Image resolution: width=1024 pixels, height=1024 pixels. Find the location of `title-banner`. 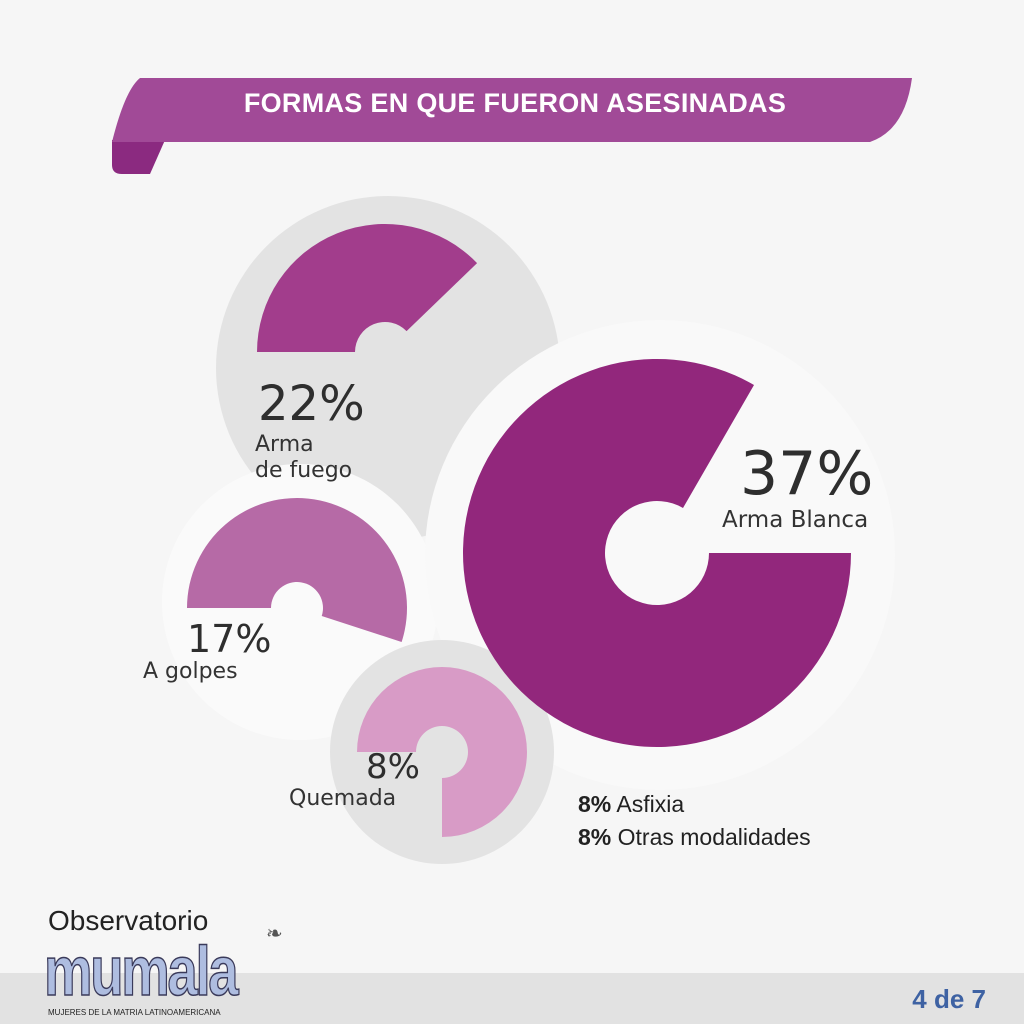

title-banner is located at coordinates (512, 126).